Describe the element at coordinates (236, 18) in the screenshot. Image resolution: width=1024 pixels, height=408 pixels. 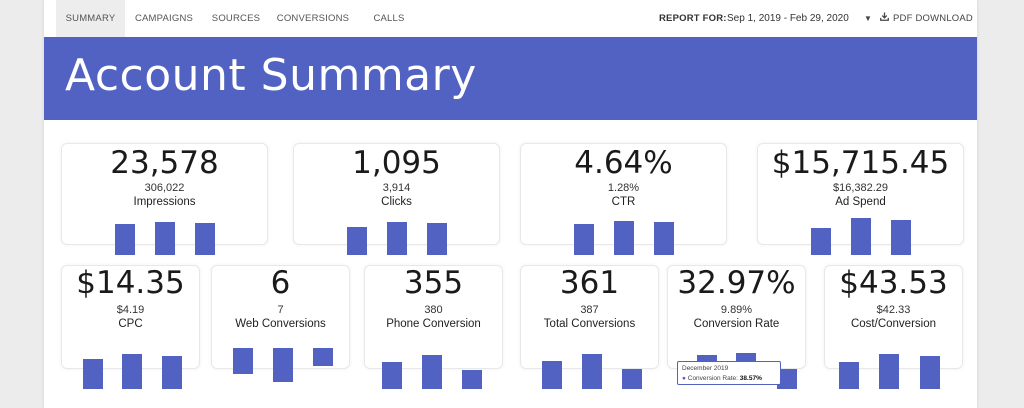
I see `tab-sources: SOURCES` at that location.